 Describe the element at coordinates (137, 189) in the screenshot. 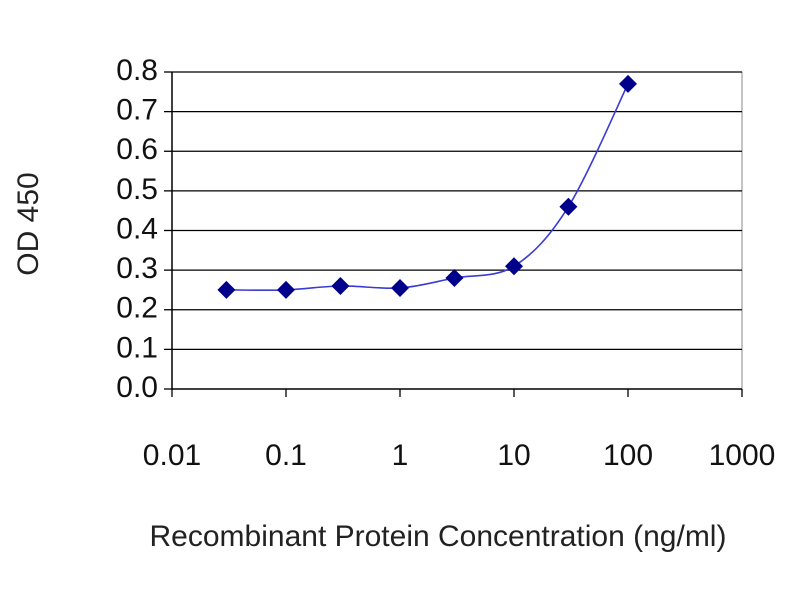

I see `y-tick-label: 0.5` at that location.